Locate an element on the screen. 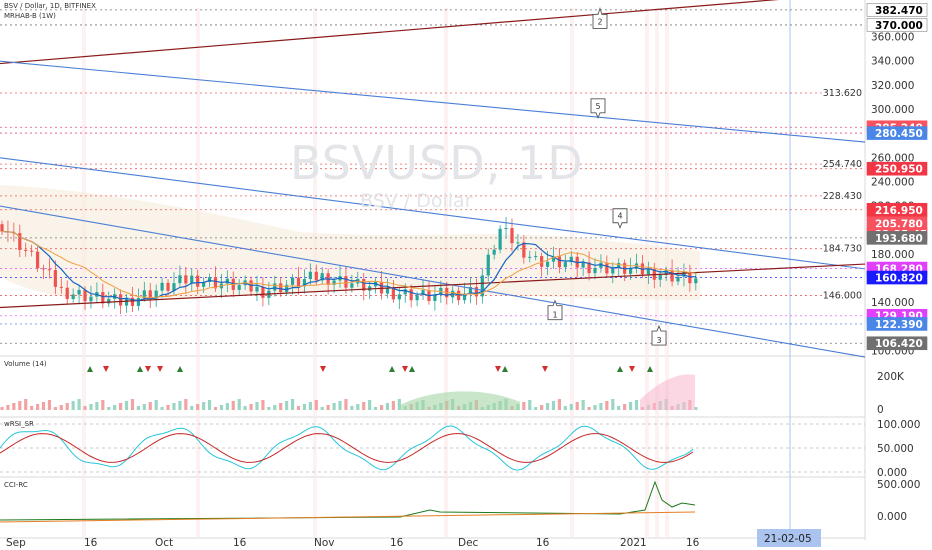  price-badge-label: 193.680 is located at coordinates (899, 239).